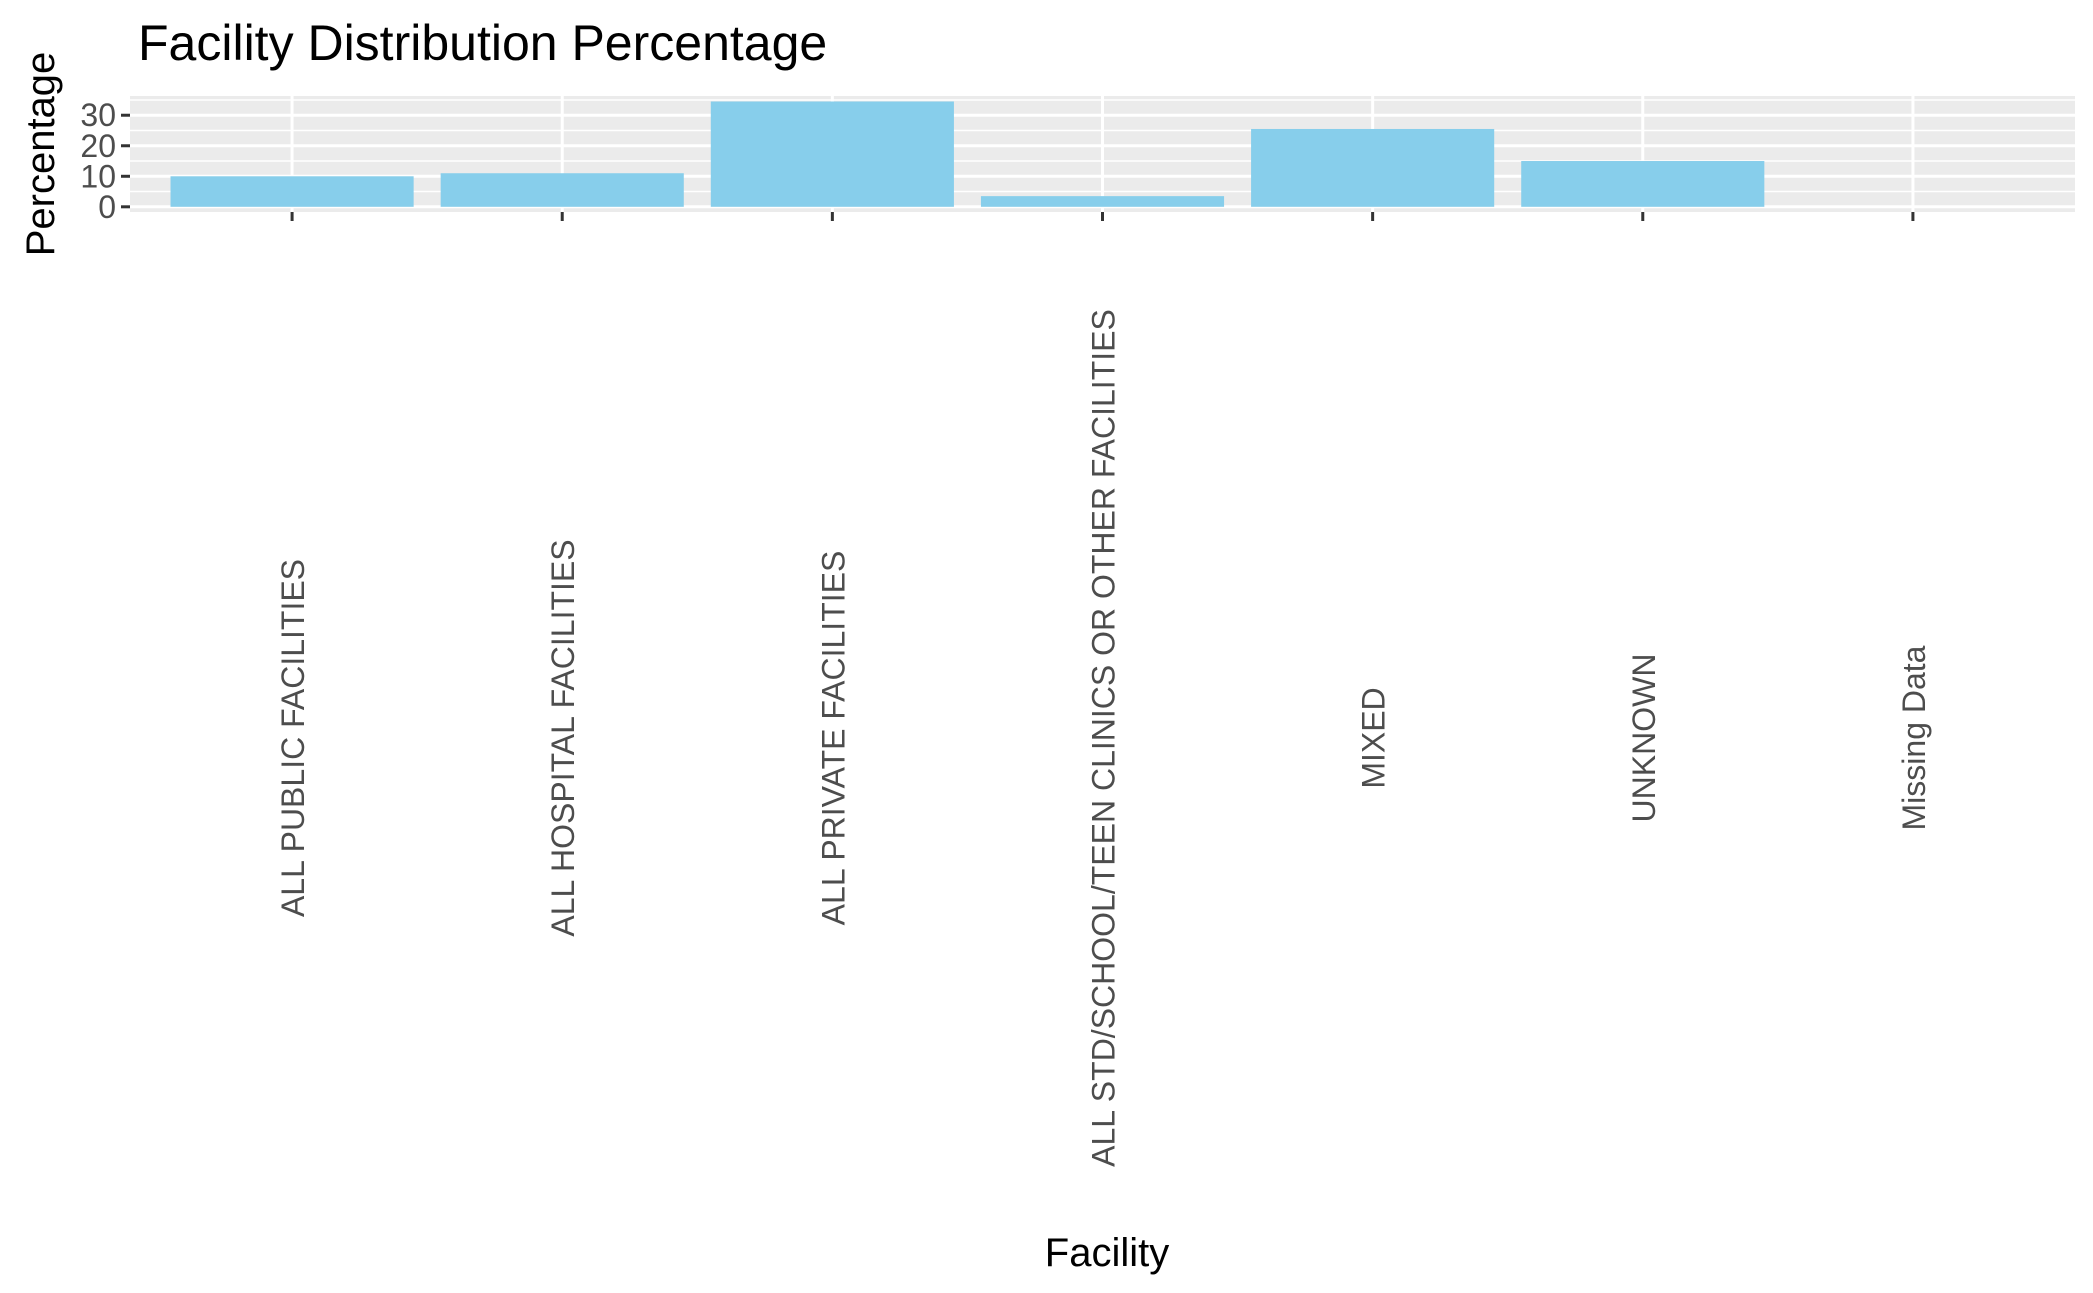  Describe the element at coordinates (98, 146) in the screenshot. I see `y-tick-label: 20` at that location.